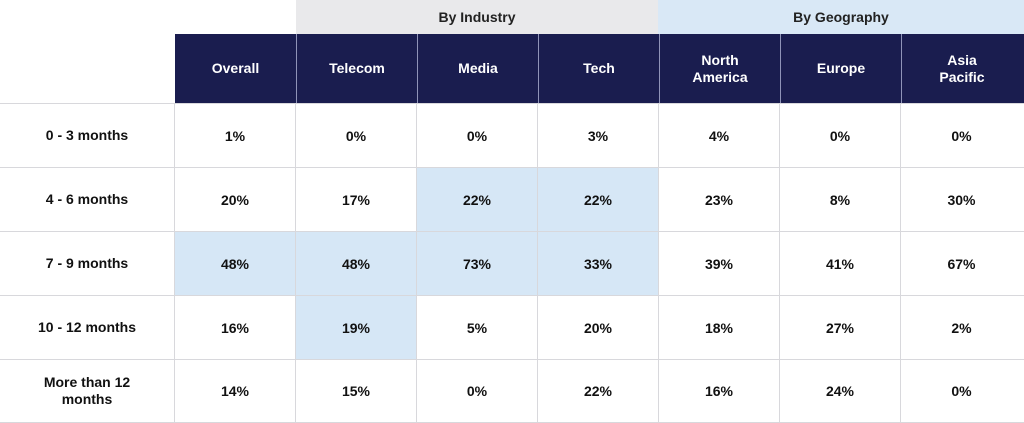 The height and width of the screenshot is (423, 1024). What do you see at coordinates (477, 327) in the screenshot?
I see `table-cell: 5%` at bounding box center [477, 327].